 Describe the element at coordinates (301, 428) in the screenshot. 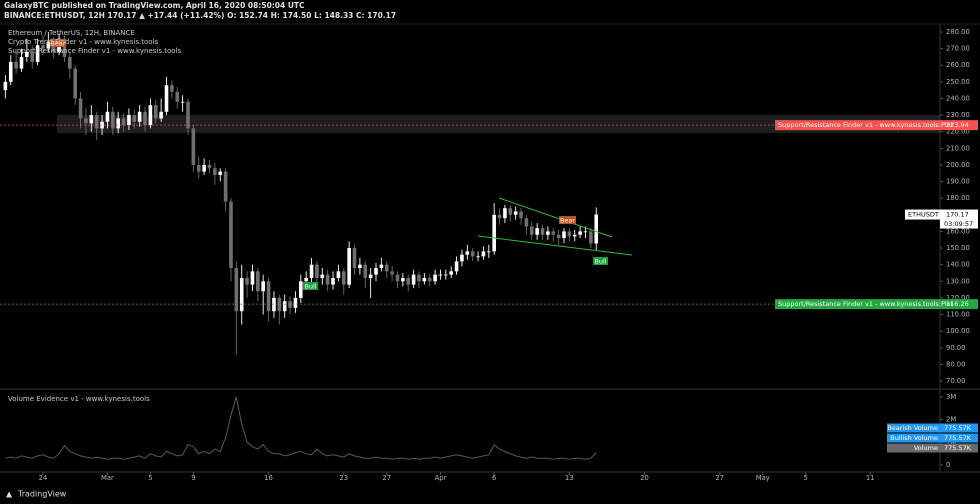

I see `volume-line` at that location.